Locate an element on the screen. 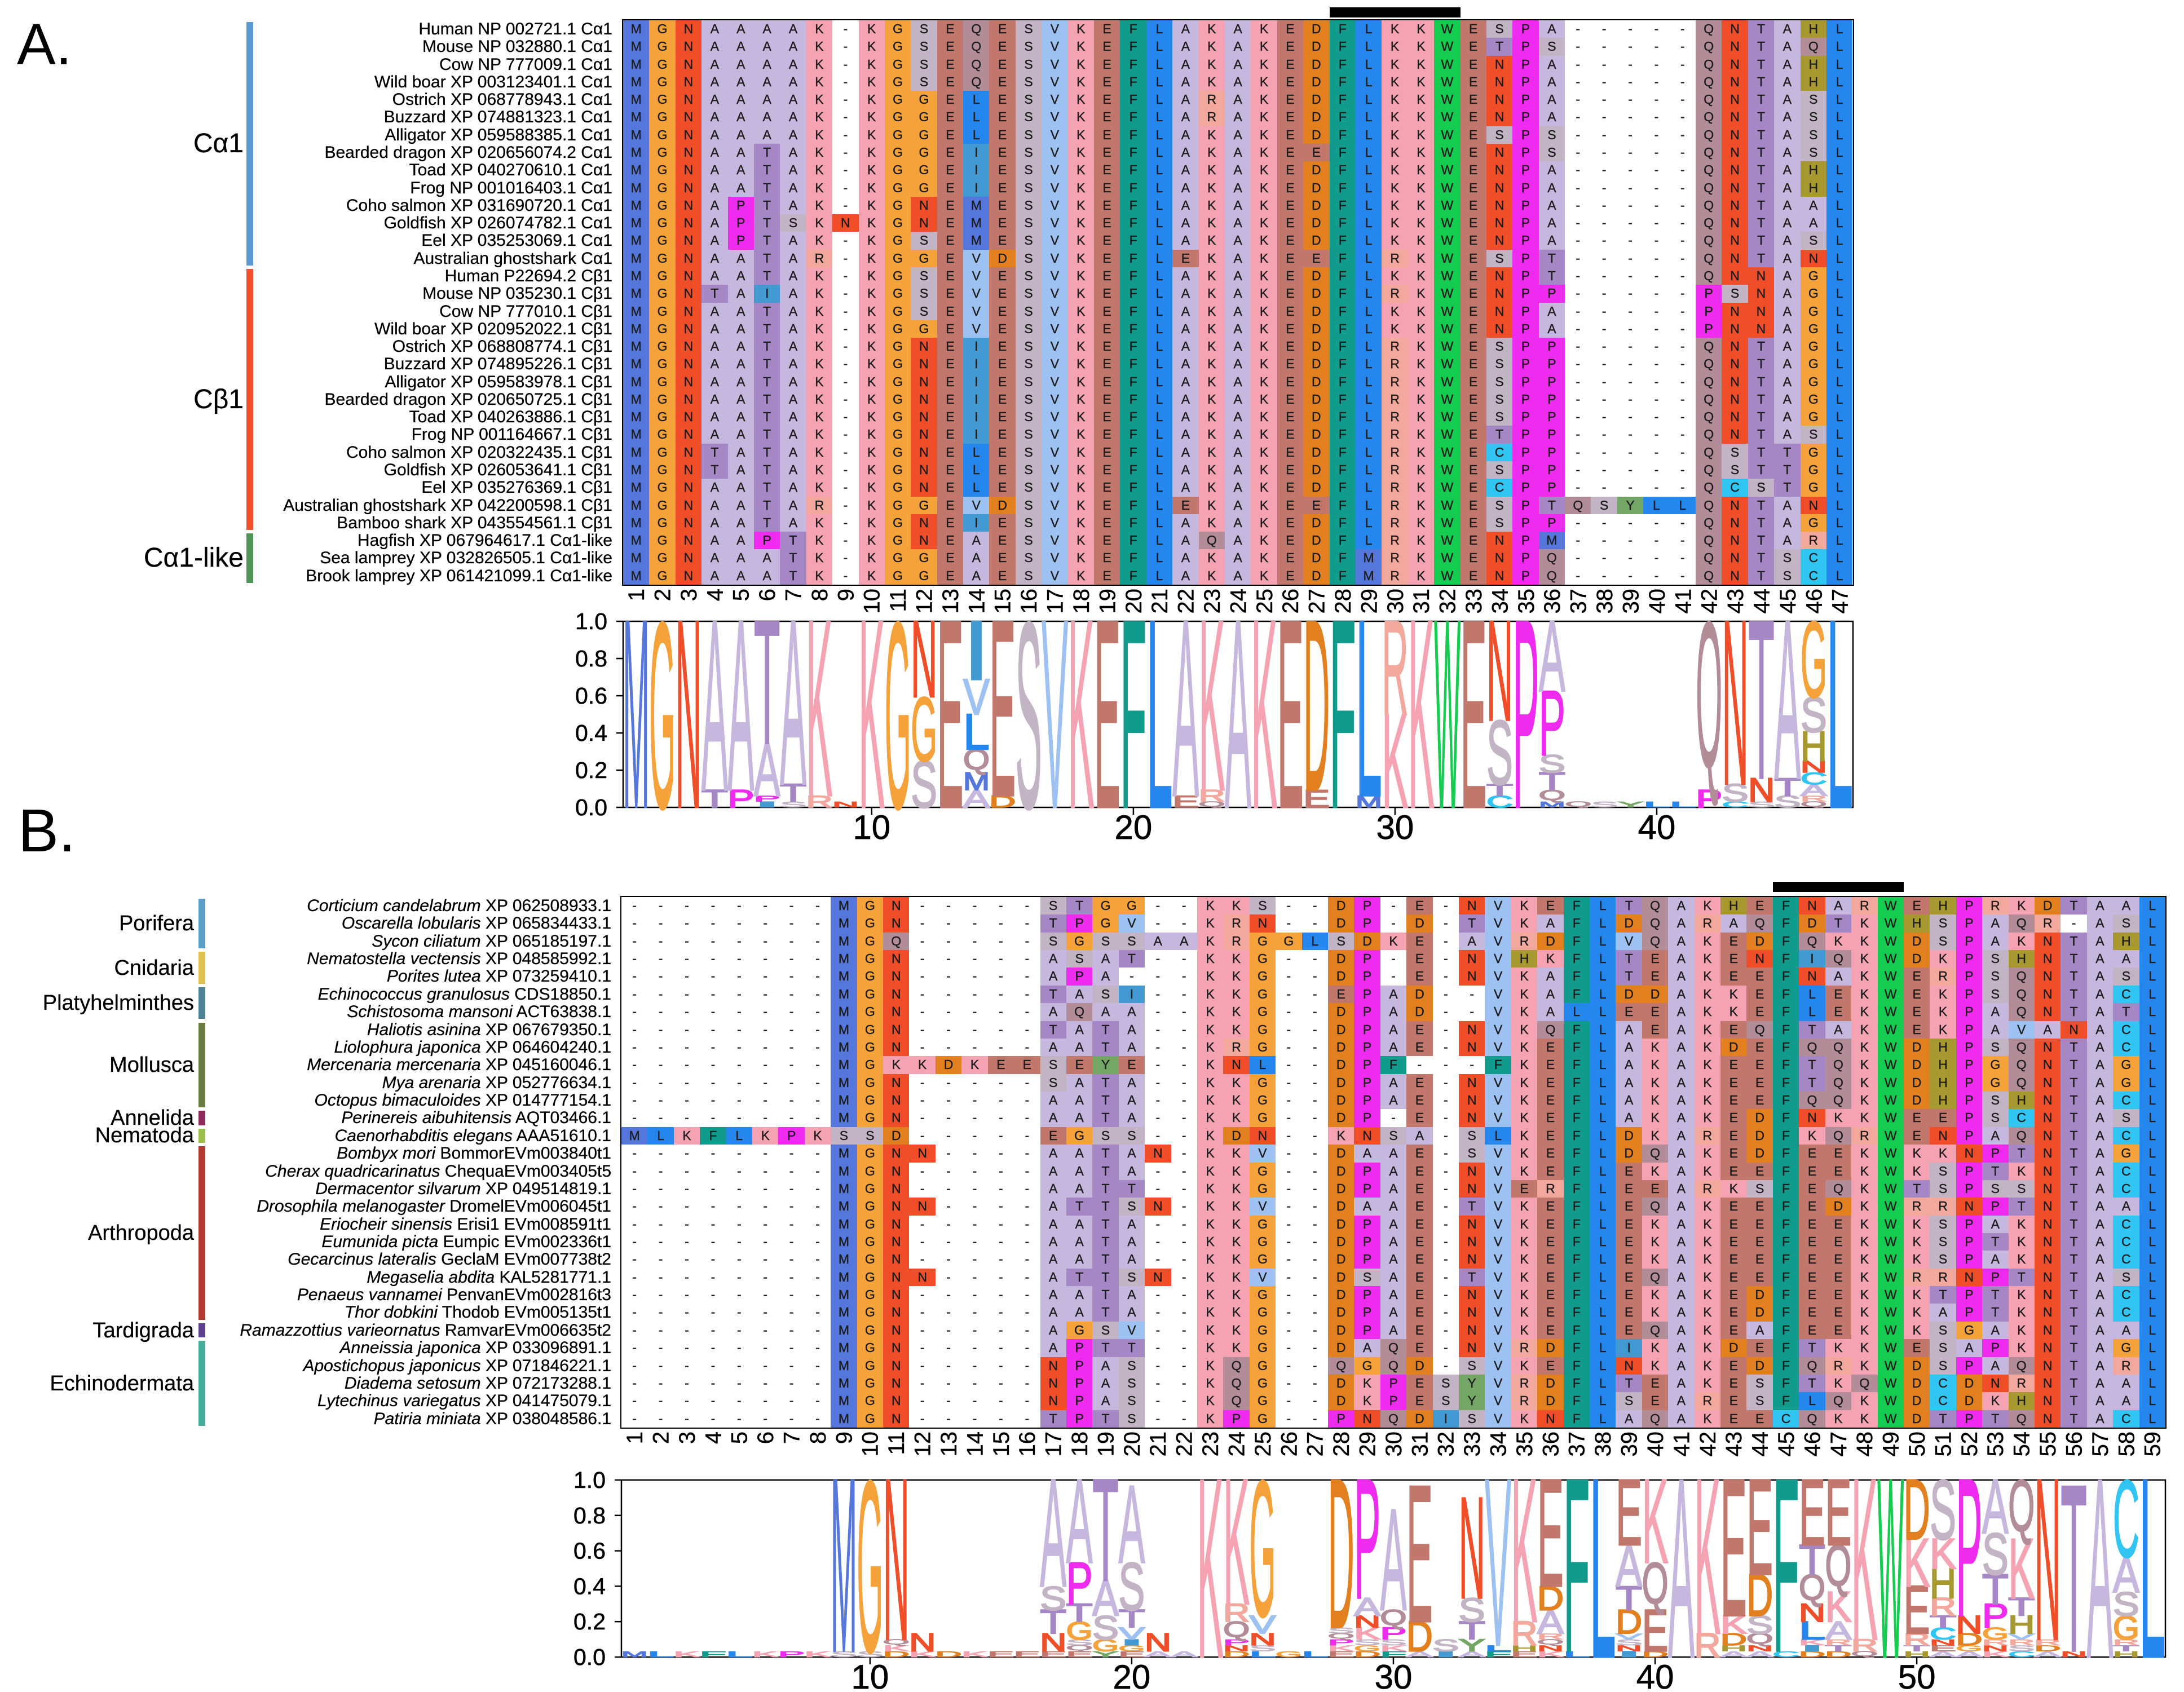 This screenshot has height=1692, width=2184. svg-text: 2 is located at coordinates (661, 1438).